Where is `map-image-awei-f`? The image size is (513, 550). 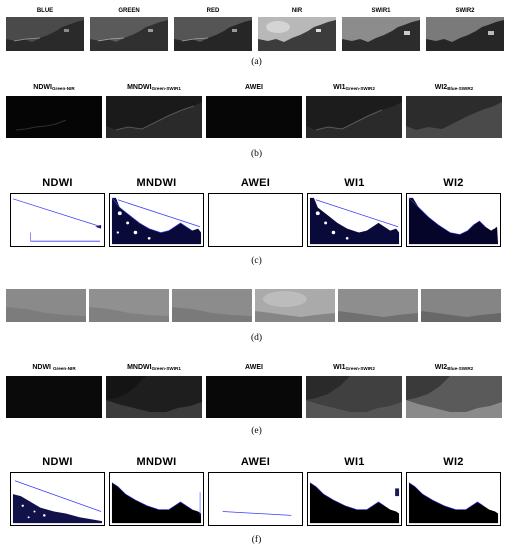
map-image-awei-f is located at coordinates (255, 499).